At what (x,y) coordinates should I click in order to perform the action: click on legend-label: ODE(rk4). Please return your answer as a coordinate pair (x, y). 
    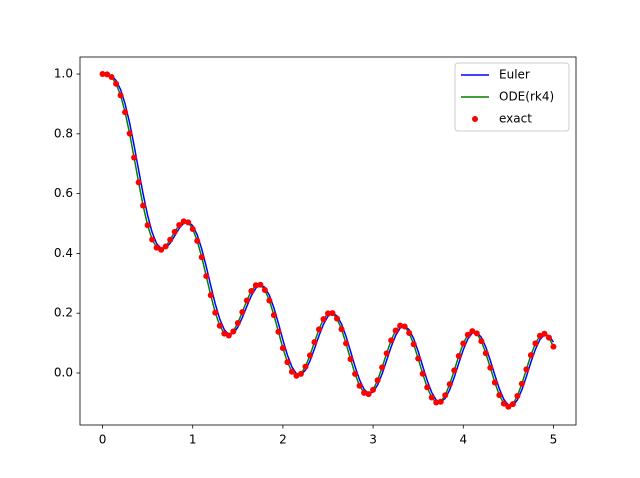
    Looking at the image, I should click on (526, 97).